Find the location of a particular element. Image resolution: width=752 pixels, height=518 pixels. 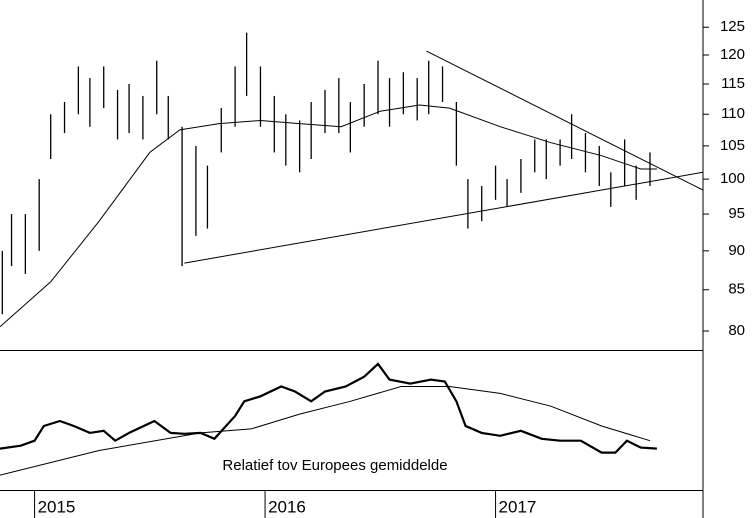

x-tick-label: 2015 is located at coordinates (57, 506).